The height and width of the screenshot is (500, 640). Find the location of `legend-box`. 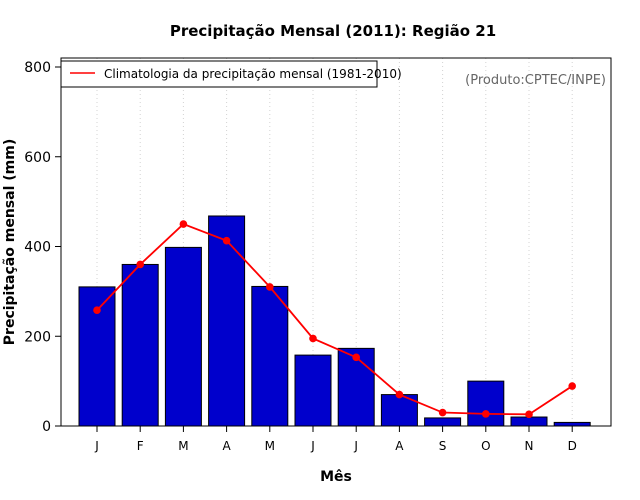

legend-box is located at coordinates (219, 74).